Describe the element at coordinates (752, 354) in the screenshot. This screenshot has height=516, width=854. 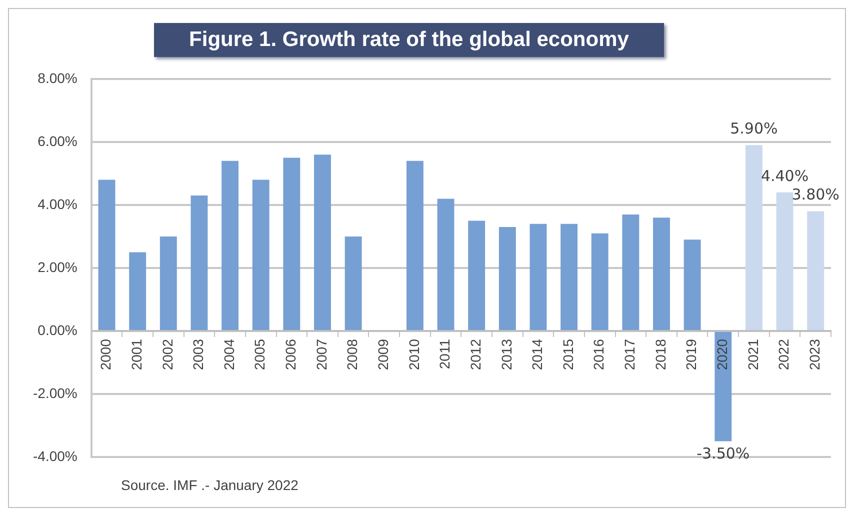
I see `x-tick-label: 2021` at that location.